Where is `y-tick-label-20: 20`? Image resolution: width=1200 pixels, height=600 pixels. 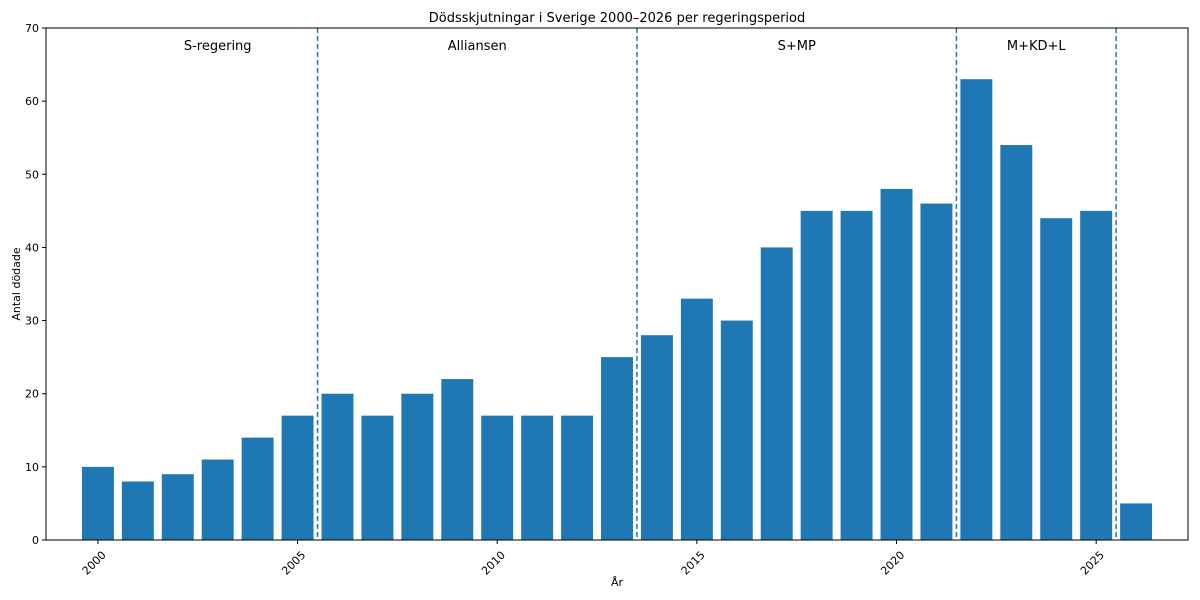 y-tick-label-20: 20 is located at coordinates (32, 394).